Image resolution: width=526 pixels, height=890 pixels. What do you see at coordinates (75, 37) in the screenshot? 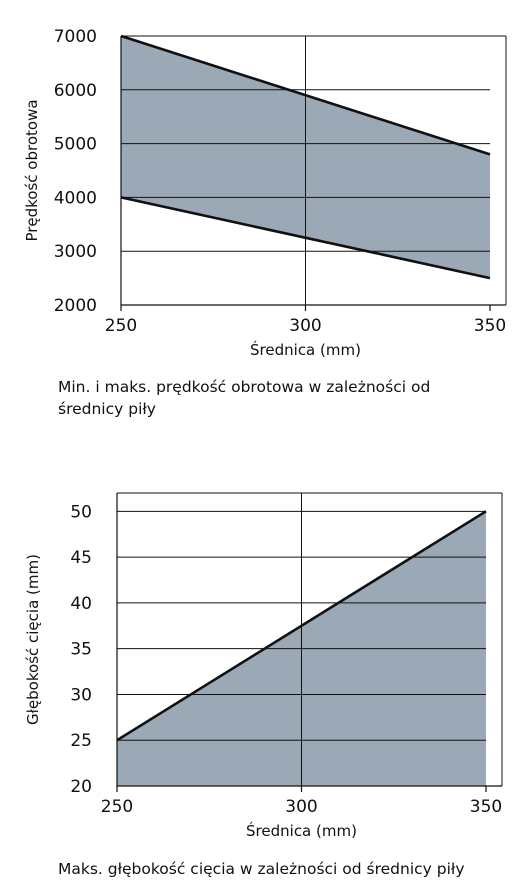
I see `y-tick-label: 7000` at bounding box center [75, 37].